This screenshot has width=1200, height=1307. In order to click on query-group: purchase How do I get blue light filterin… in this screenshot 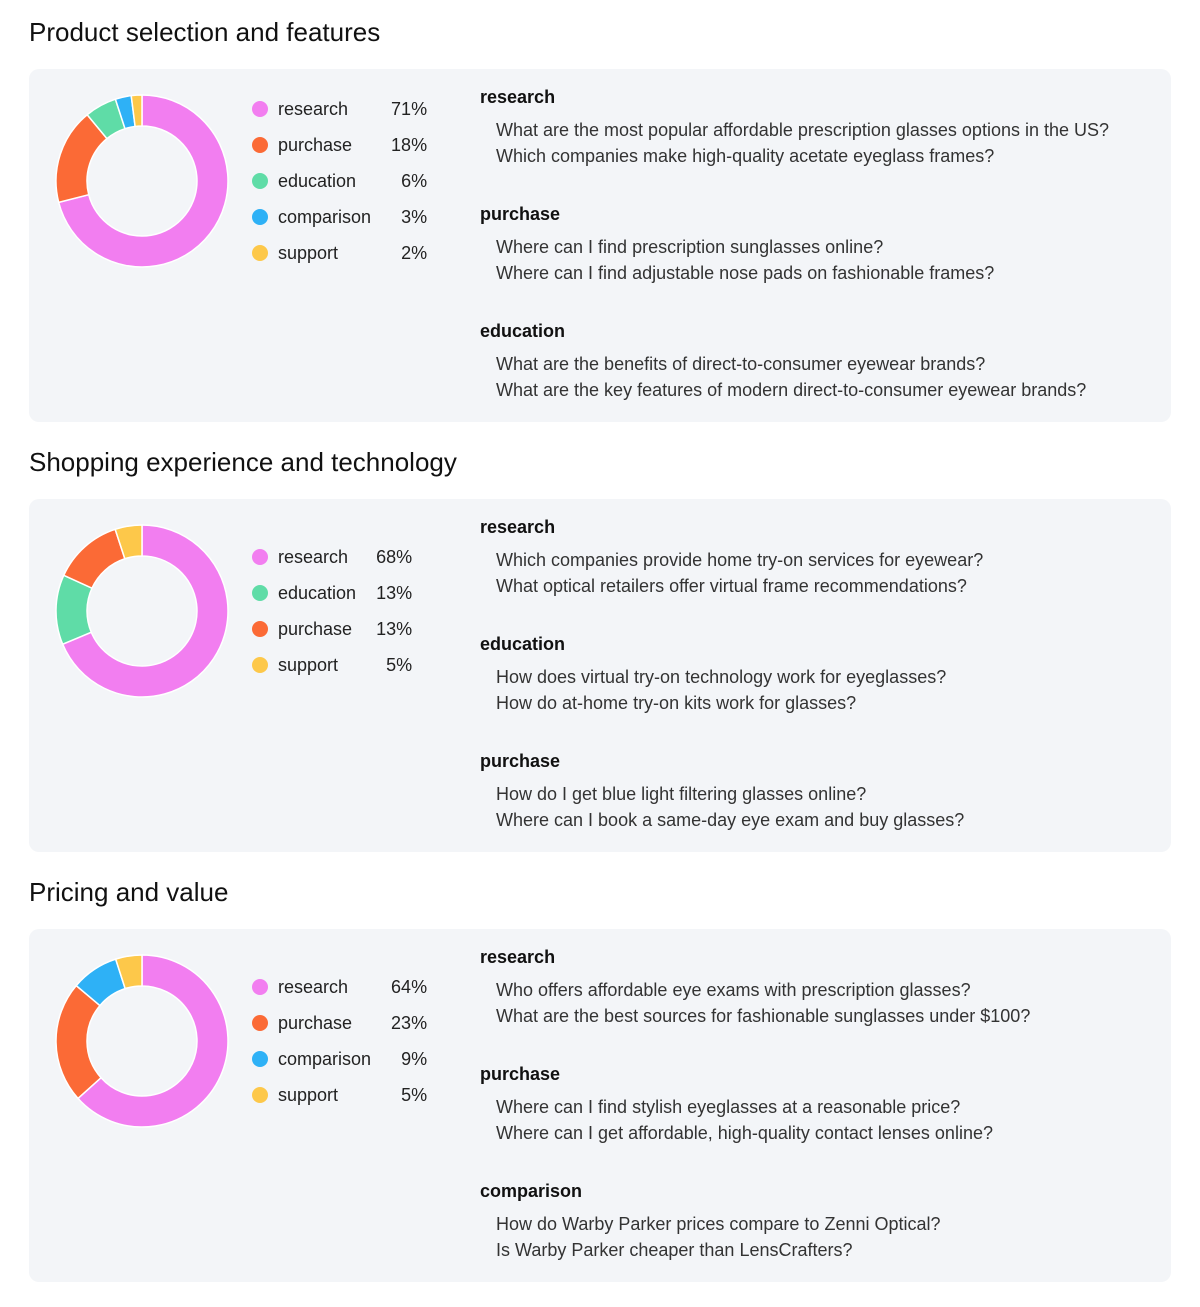, I will do `click(731, 790)`.